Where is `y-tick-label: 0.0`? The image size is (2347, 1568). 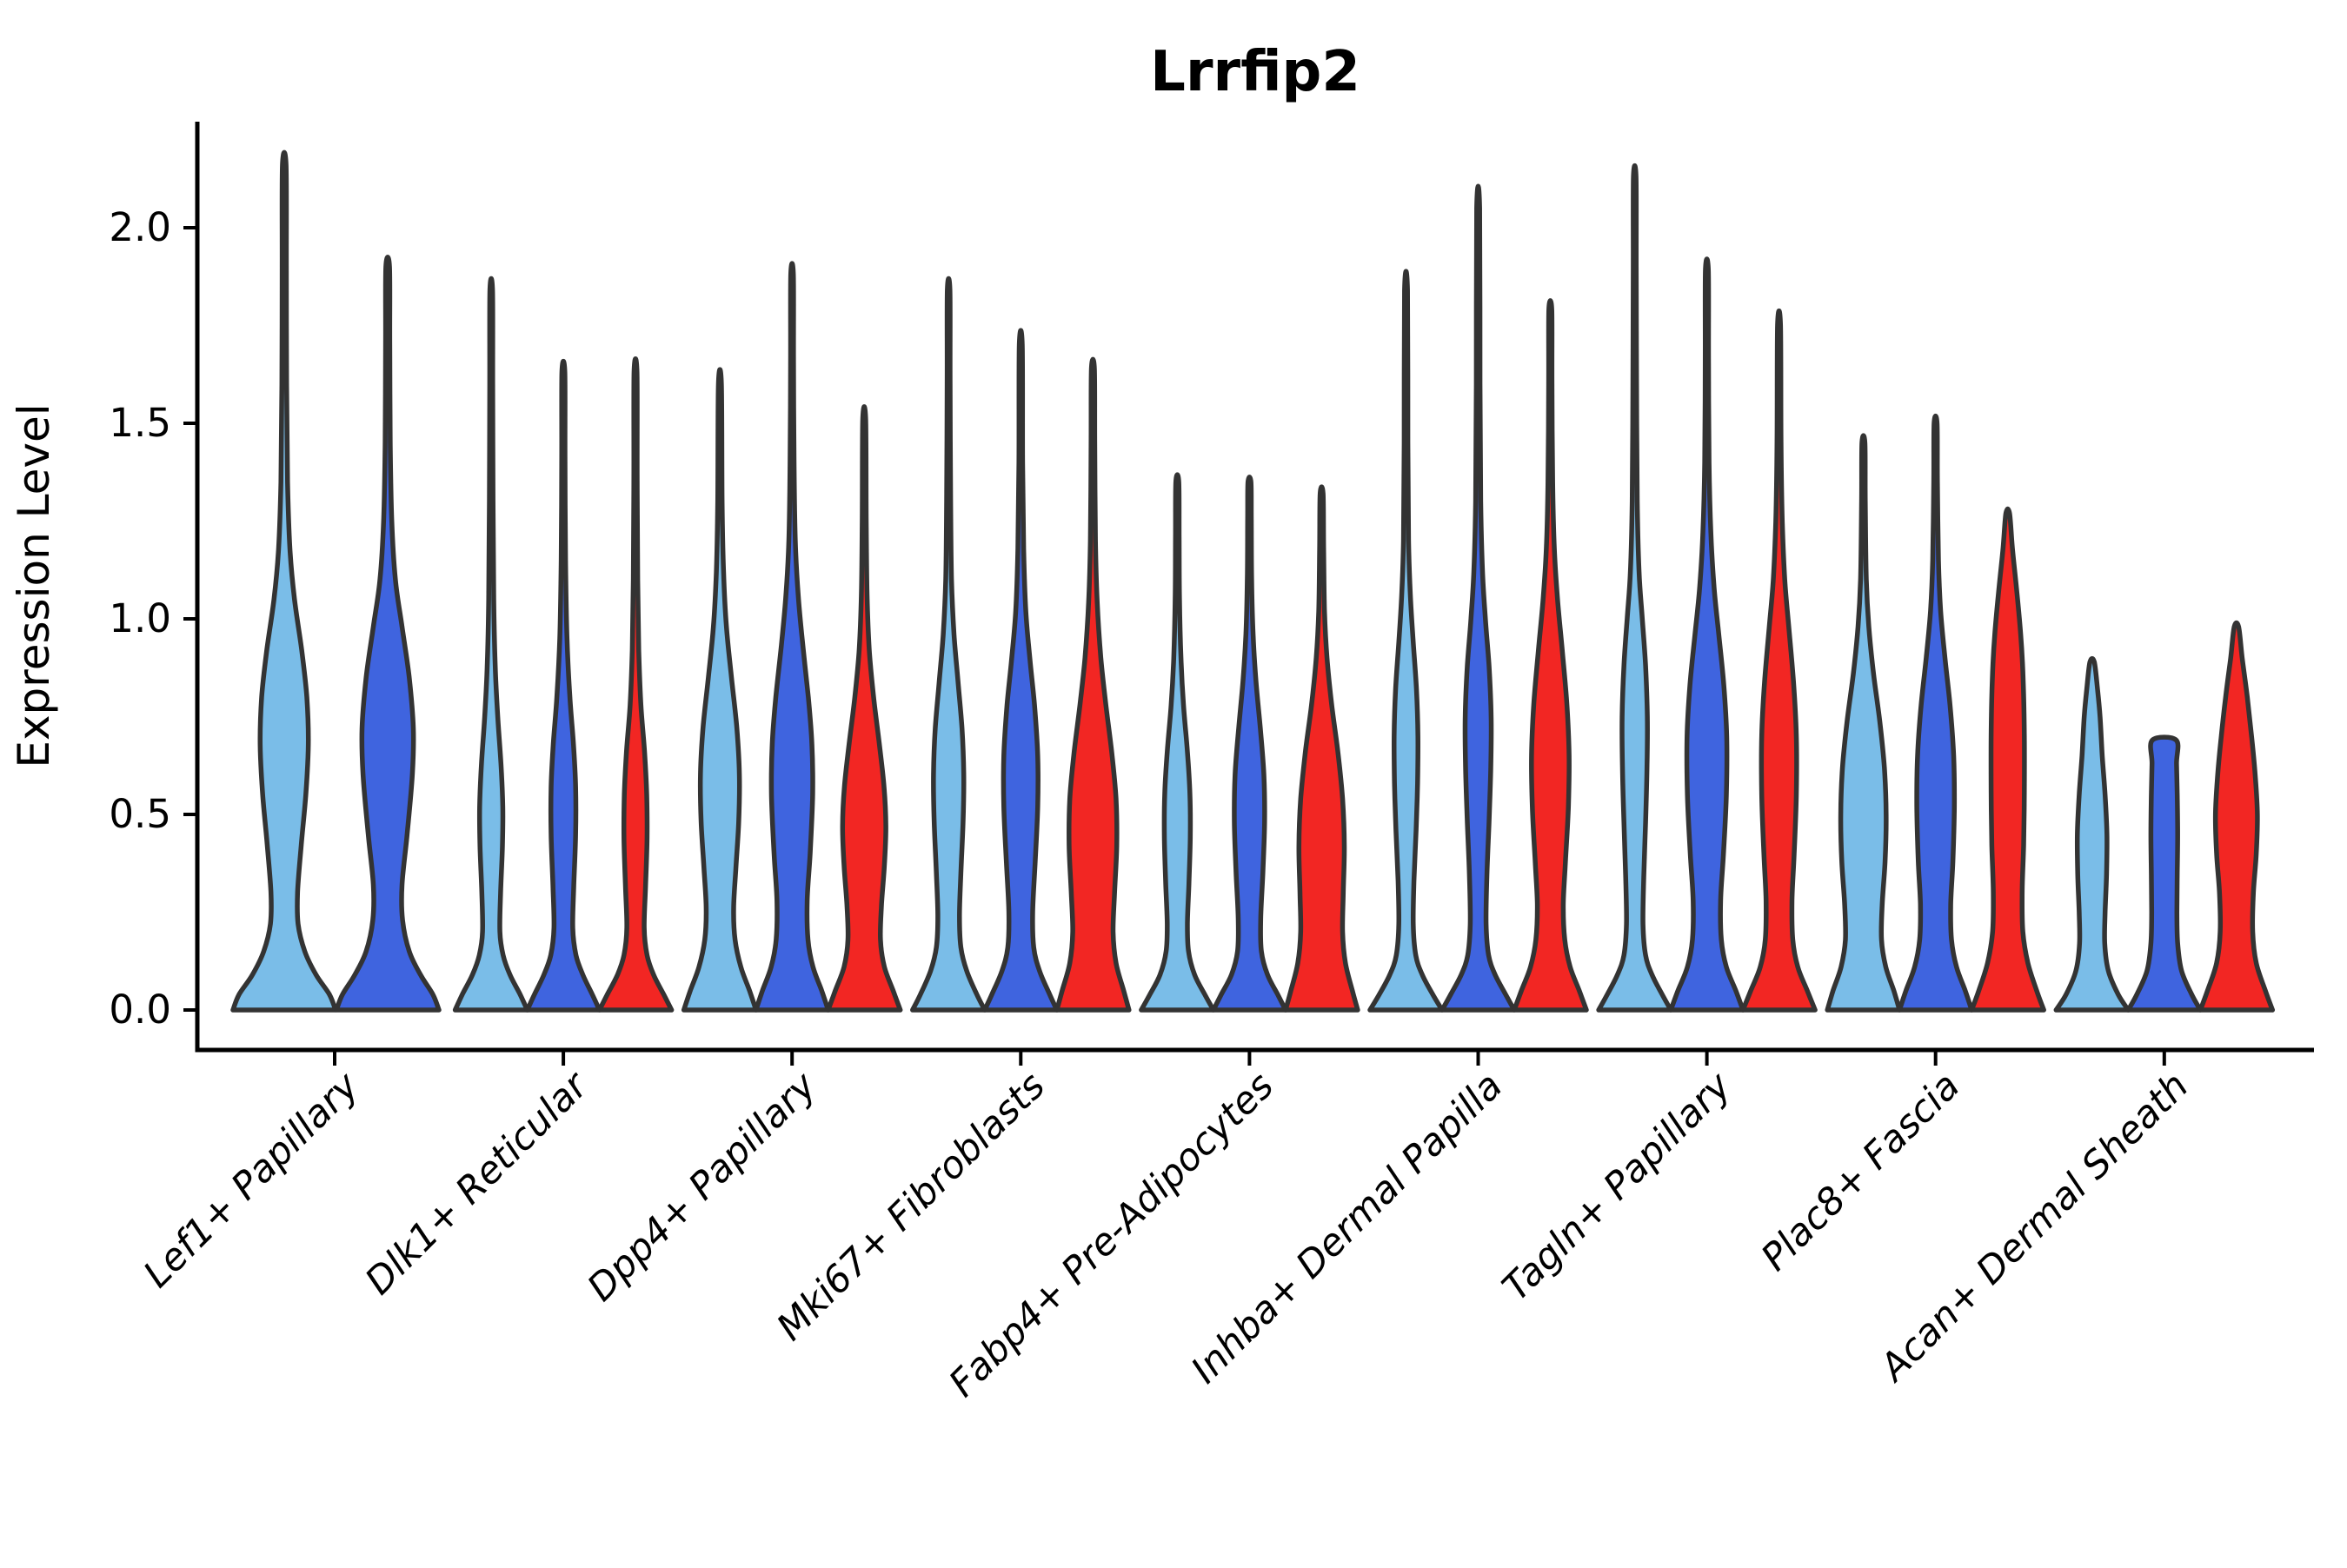 y-tick-label: 0.0 is located at coordinates (140, 1010).